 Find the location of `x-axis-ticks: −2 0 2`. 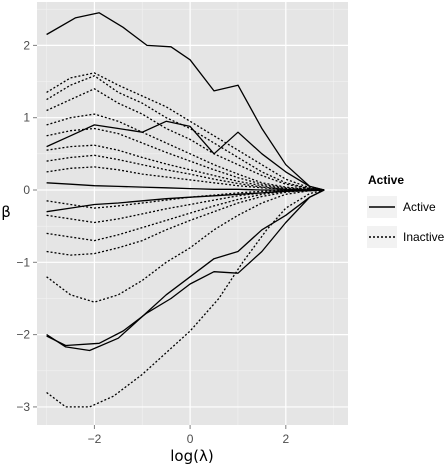

x-axis-ticks: −2 0 2 is located at coordinates (188, 435).